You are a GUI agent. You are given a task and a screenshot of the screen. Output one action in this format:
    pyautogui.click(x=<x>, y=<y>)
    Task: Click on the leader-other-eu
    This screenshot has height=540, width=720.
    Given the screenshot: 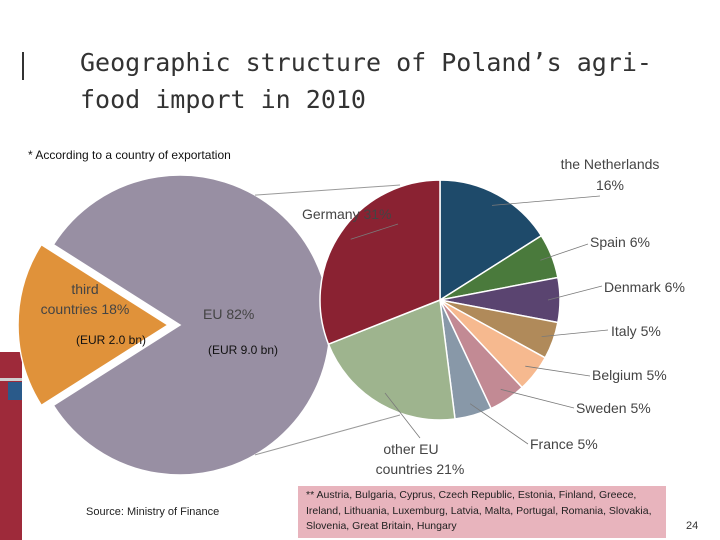 What is the action you would take?
    pyautogui.click(x=402, y=415)
    